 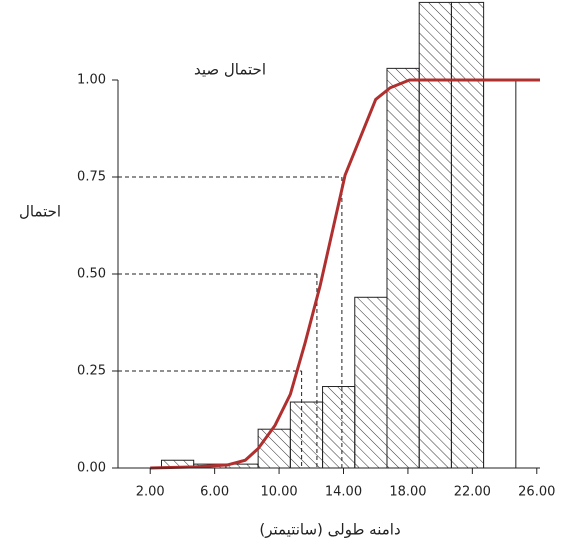 What do you see at coordinates (91, 177) in the screenshot?
I see `y-tick-label: 0.75` at bounding box center [91, 177].